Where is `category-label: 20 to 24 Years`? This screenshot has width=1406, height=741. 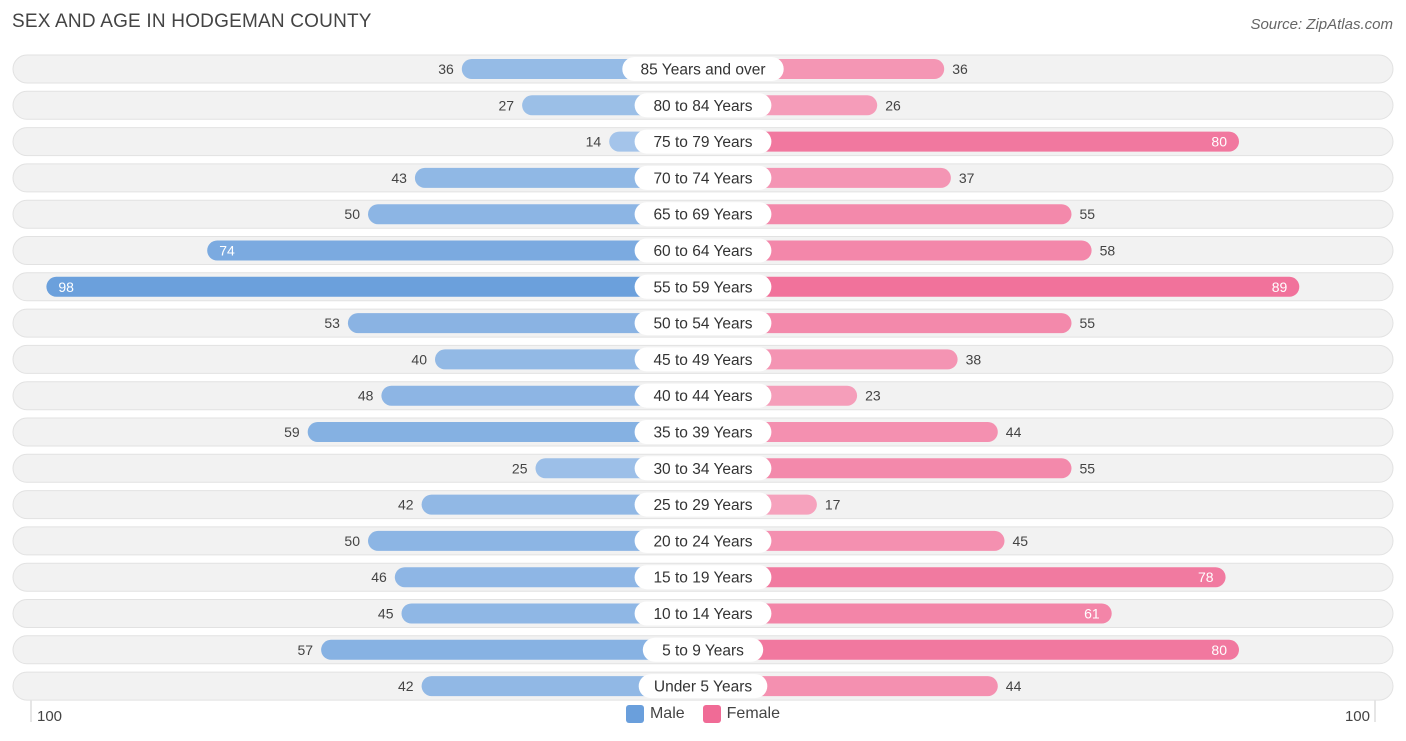
category-label: 20 to 24 Years is located at coordinates (702, 541).